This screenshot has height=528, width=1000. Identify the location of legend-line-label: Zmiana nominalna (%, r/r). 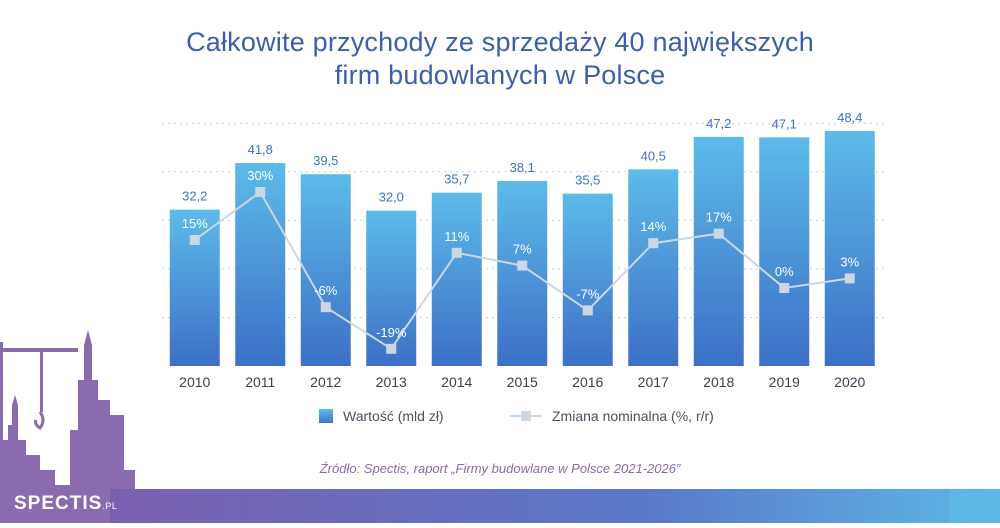
(633, 416).